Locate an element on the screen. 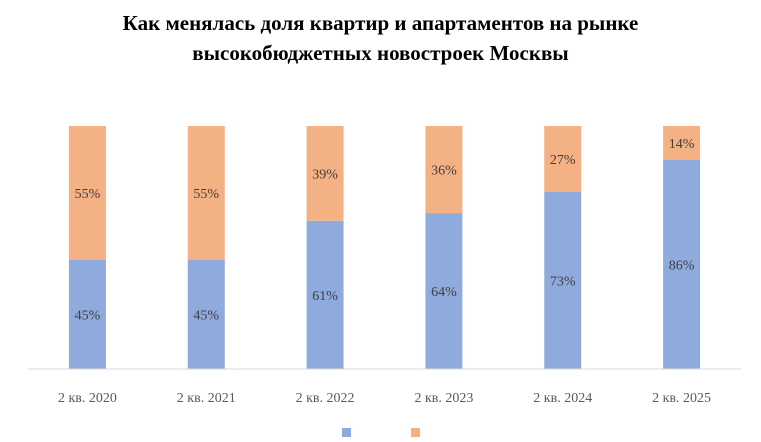 The width and height of the screenshot is (761, 442). data-label-series-2-3: 39% is located at coordinates (325, 174).